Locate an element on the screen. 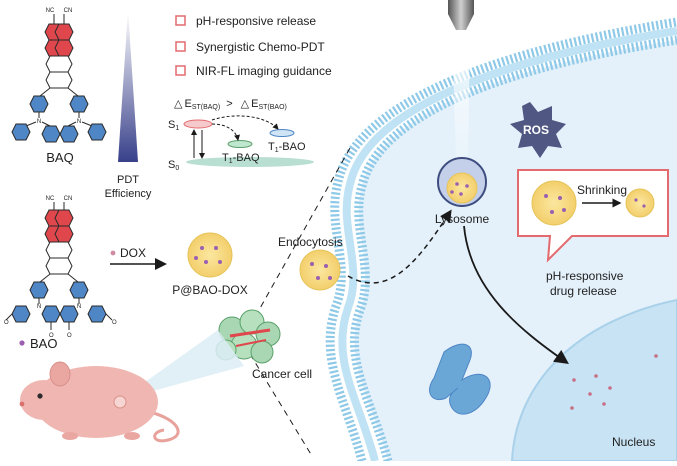  bao-cn-left: NC is located at coordinates (50, 199).